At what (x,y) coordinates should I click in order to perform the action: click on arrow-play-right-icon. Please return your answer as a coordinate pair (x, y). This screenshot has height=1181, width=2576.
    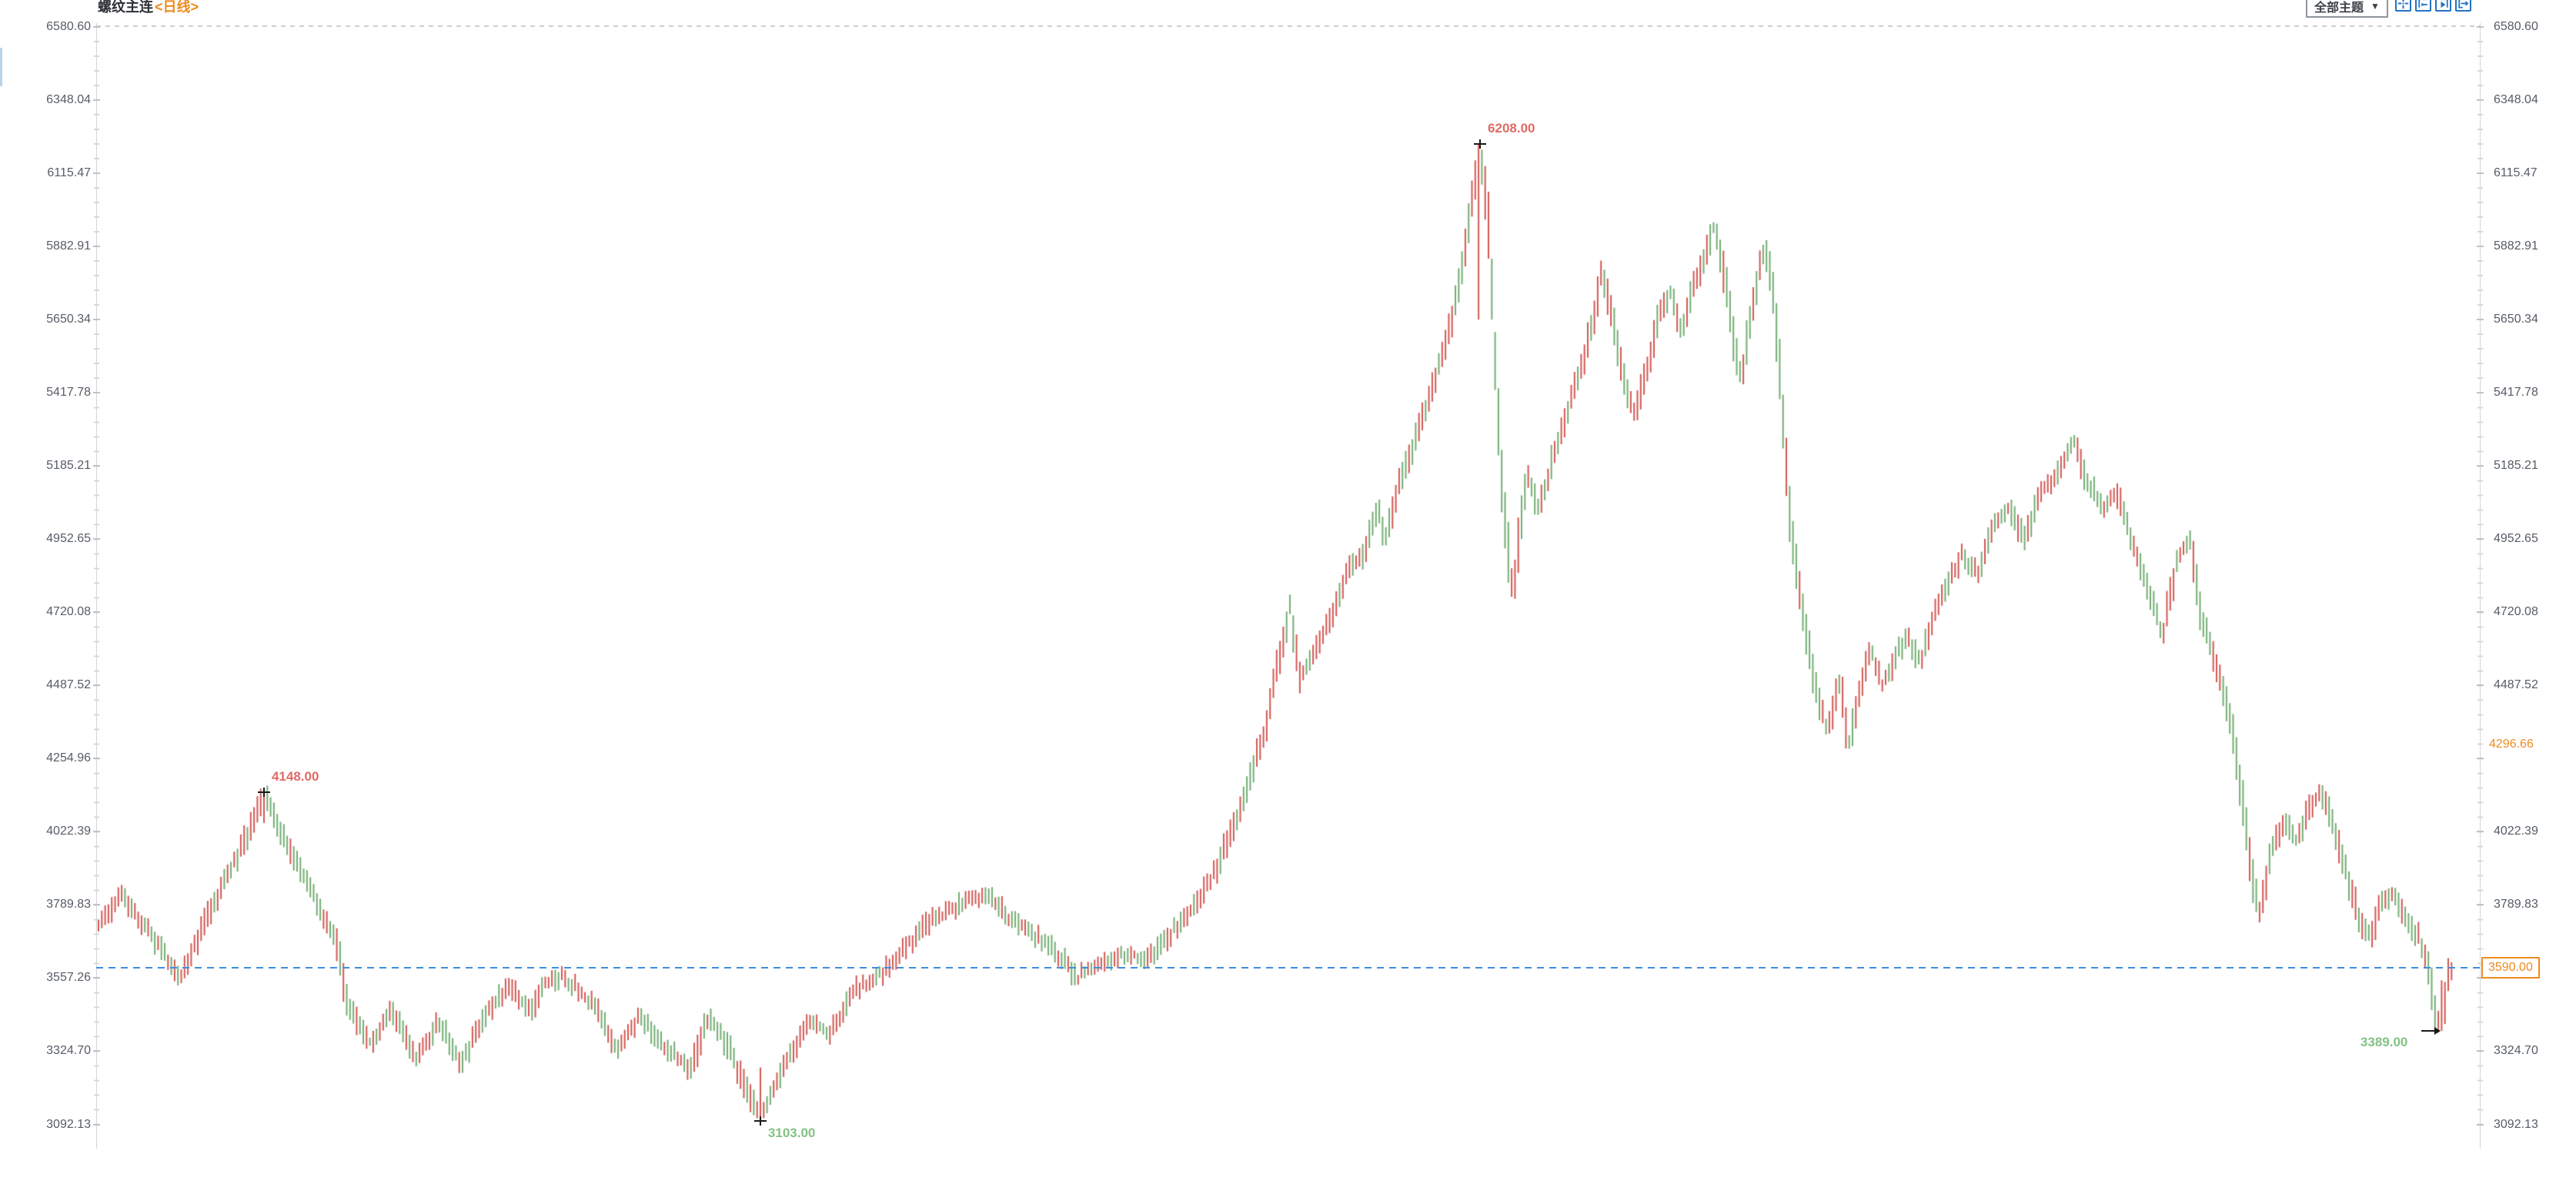
    Looking at the image, I should click on (2443, 4).